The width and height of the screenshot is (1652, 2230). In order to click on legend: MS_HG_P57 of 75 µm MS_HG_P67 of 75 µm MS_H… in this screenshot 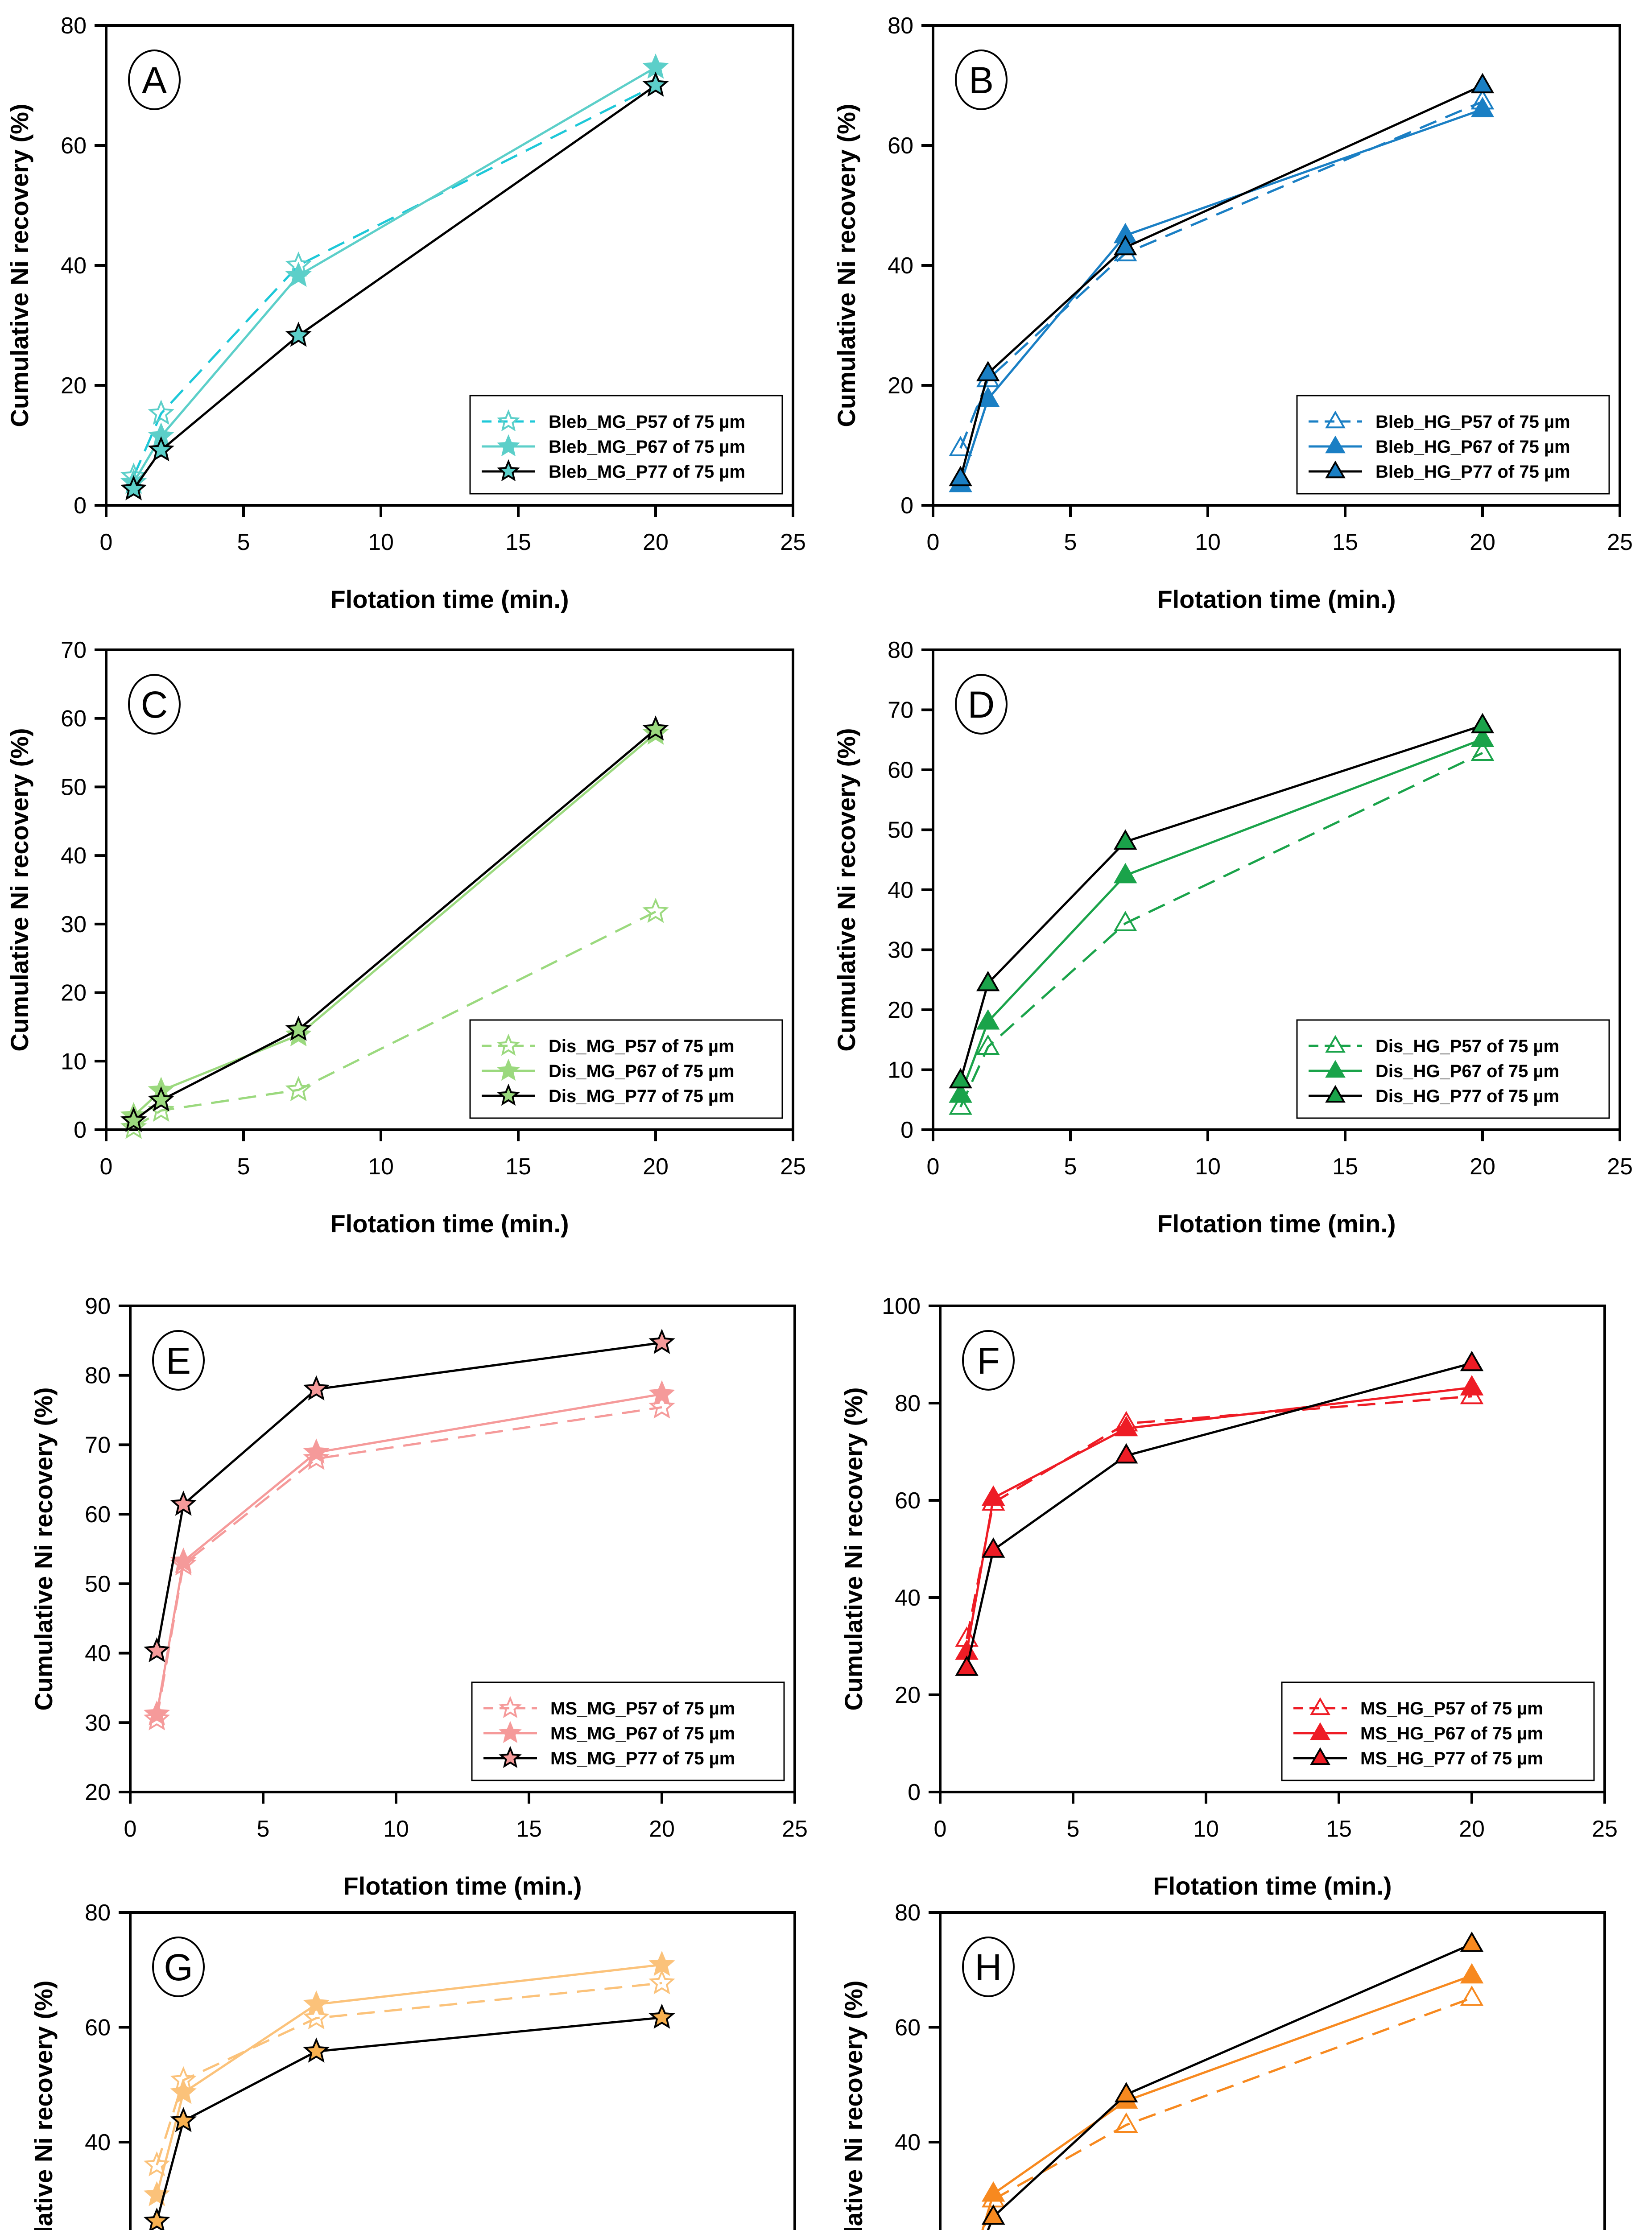, I will do `click(1438, 1731)`.